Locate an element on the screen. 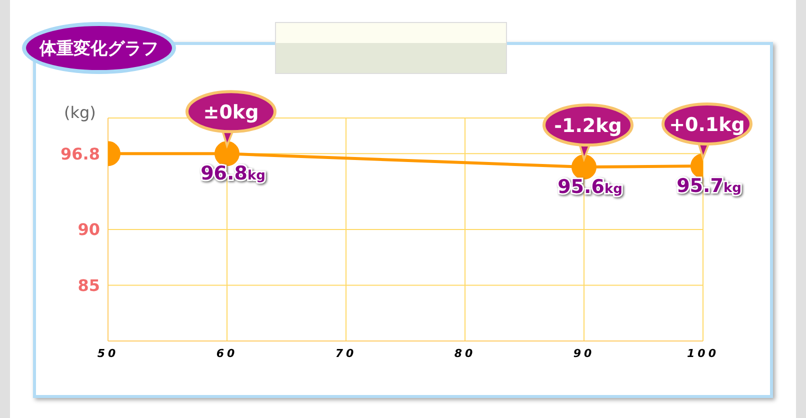 The height and width of the screenshot is (418, 806). annotation: +0.1kg is located at coordinates (707, 125).